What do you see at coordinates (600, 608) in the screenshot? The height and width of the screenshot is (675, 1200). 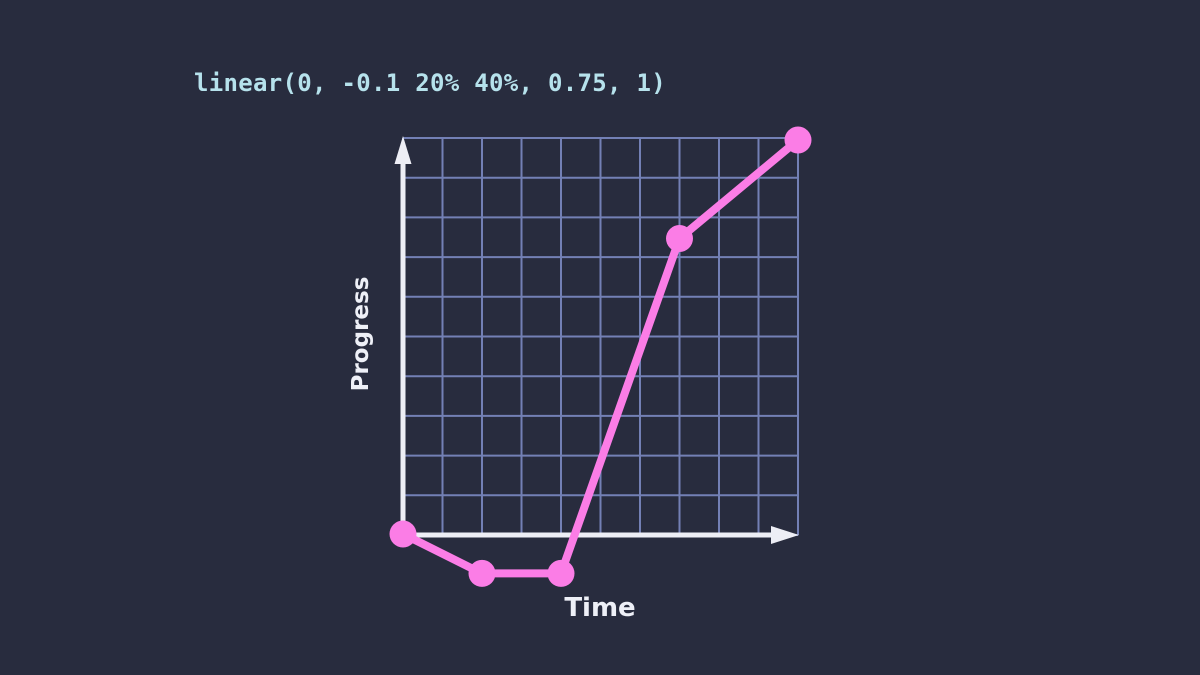 I see `x-axis-label: Time` at bounding box center [600, 608].